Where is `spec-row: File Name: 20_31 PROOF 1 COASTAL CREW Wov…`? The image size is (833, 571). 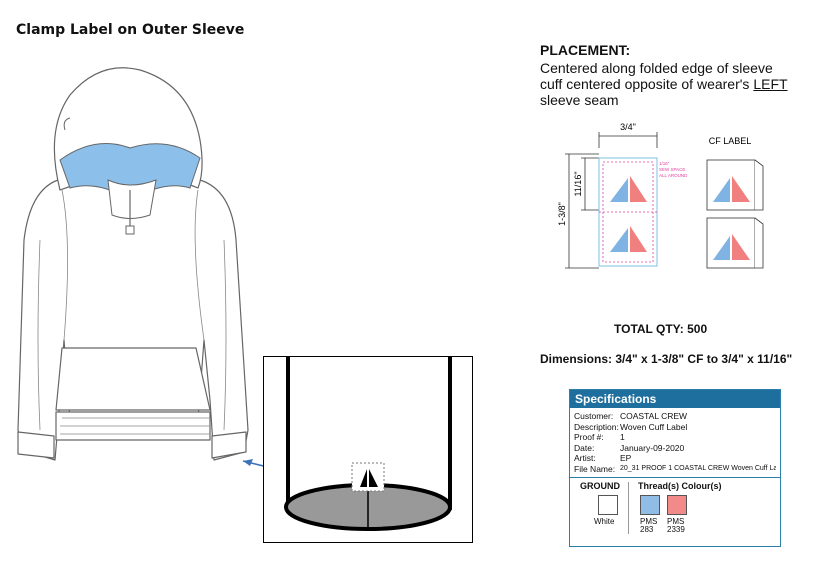 spec-row: File Name: 20_31 PROOF 1 COASTAL CREW Wov… is located at coordinates (675, 469).